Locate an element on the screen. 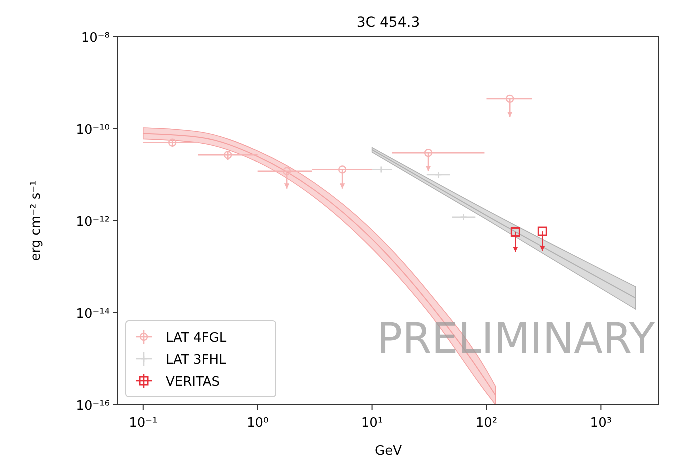  x-tick-label: 10¹ is located at coordinates (372, 423).